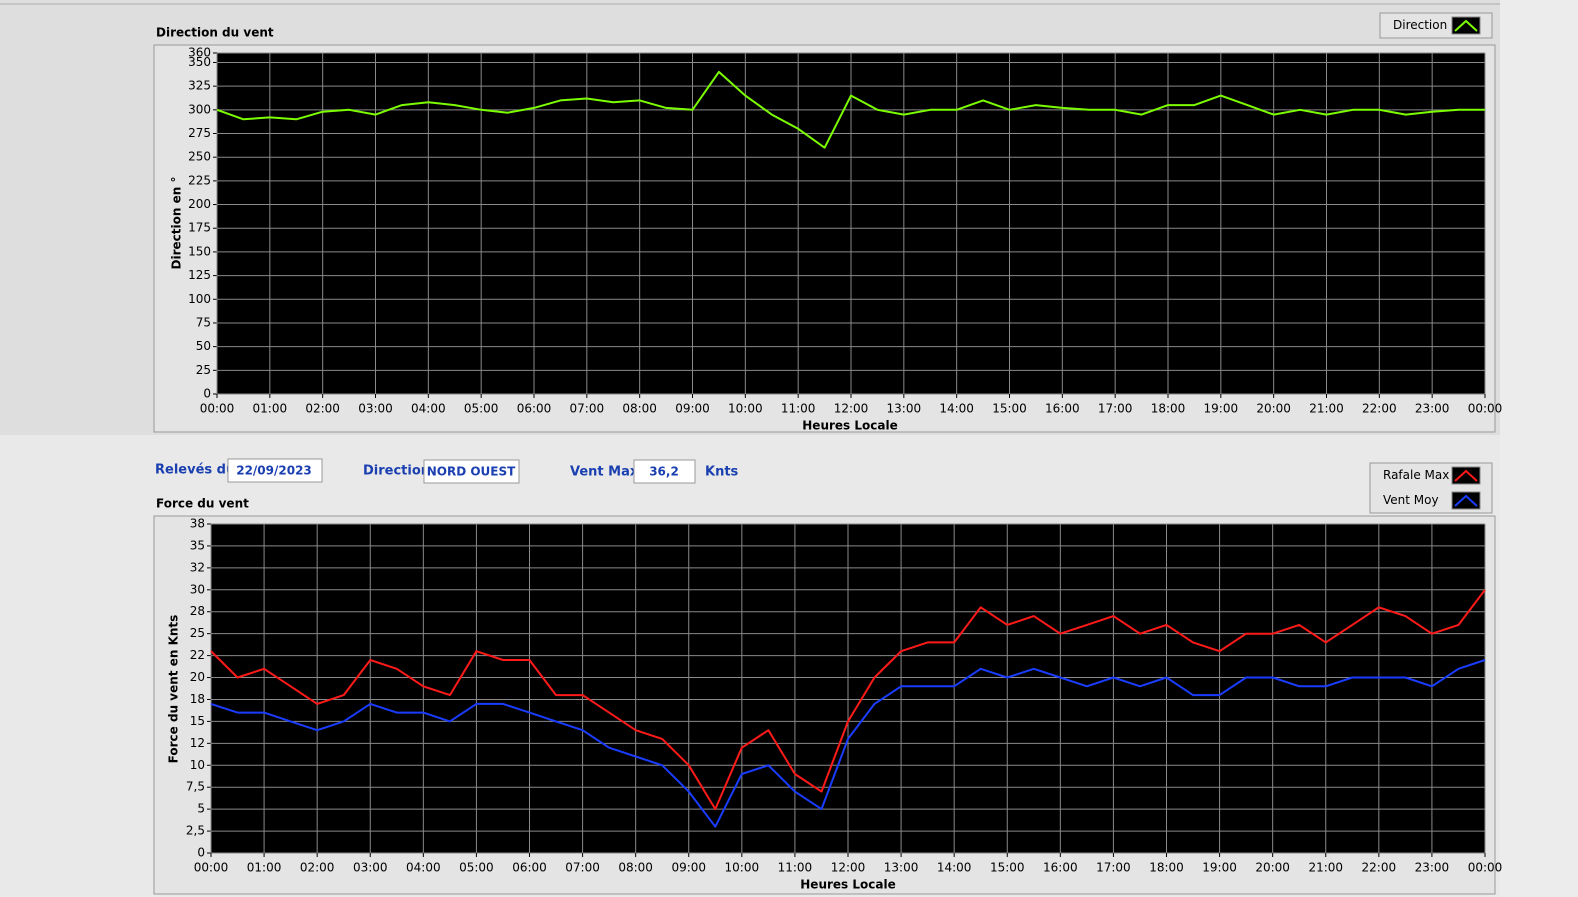 Image resolution: width=1578 pixels, height=897 pixels. What do you see at coordinates (197, 545) in the screenshot?
I see `y-tick-label: 35` at bounding box center [197, 545].